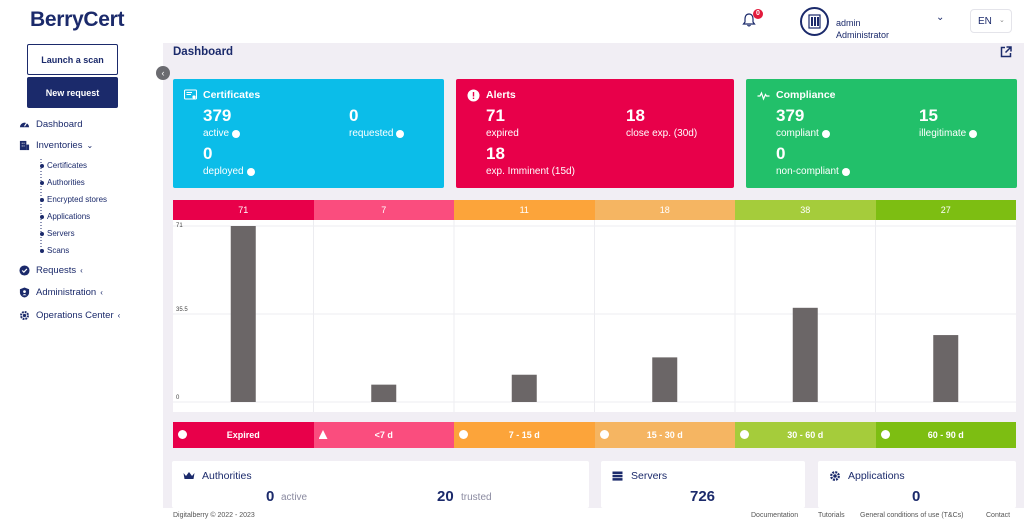 The height and width of the screenshot is (523, 1024). Describe the element at coordinates (69, 315) in the screenshot. I see `sidebar-item-operations-center: Operations Center ‹` at that location.